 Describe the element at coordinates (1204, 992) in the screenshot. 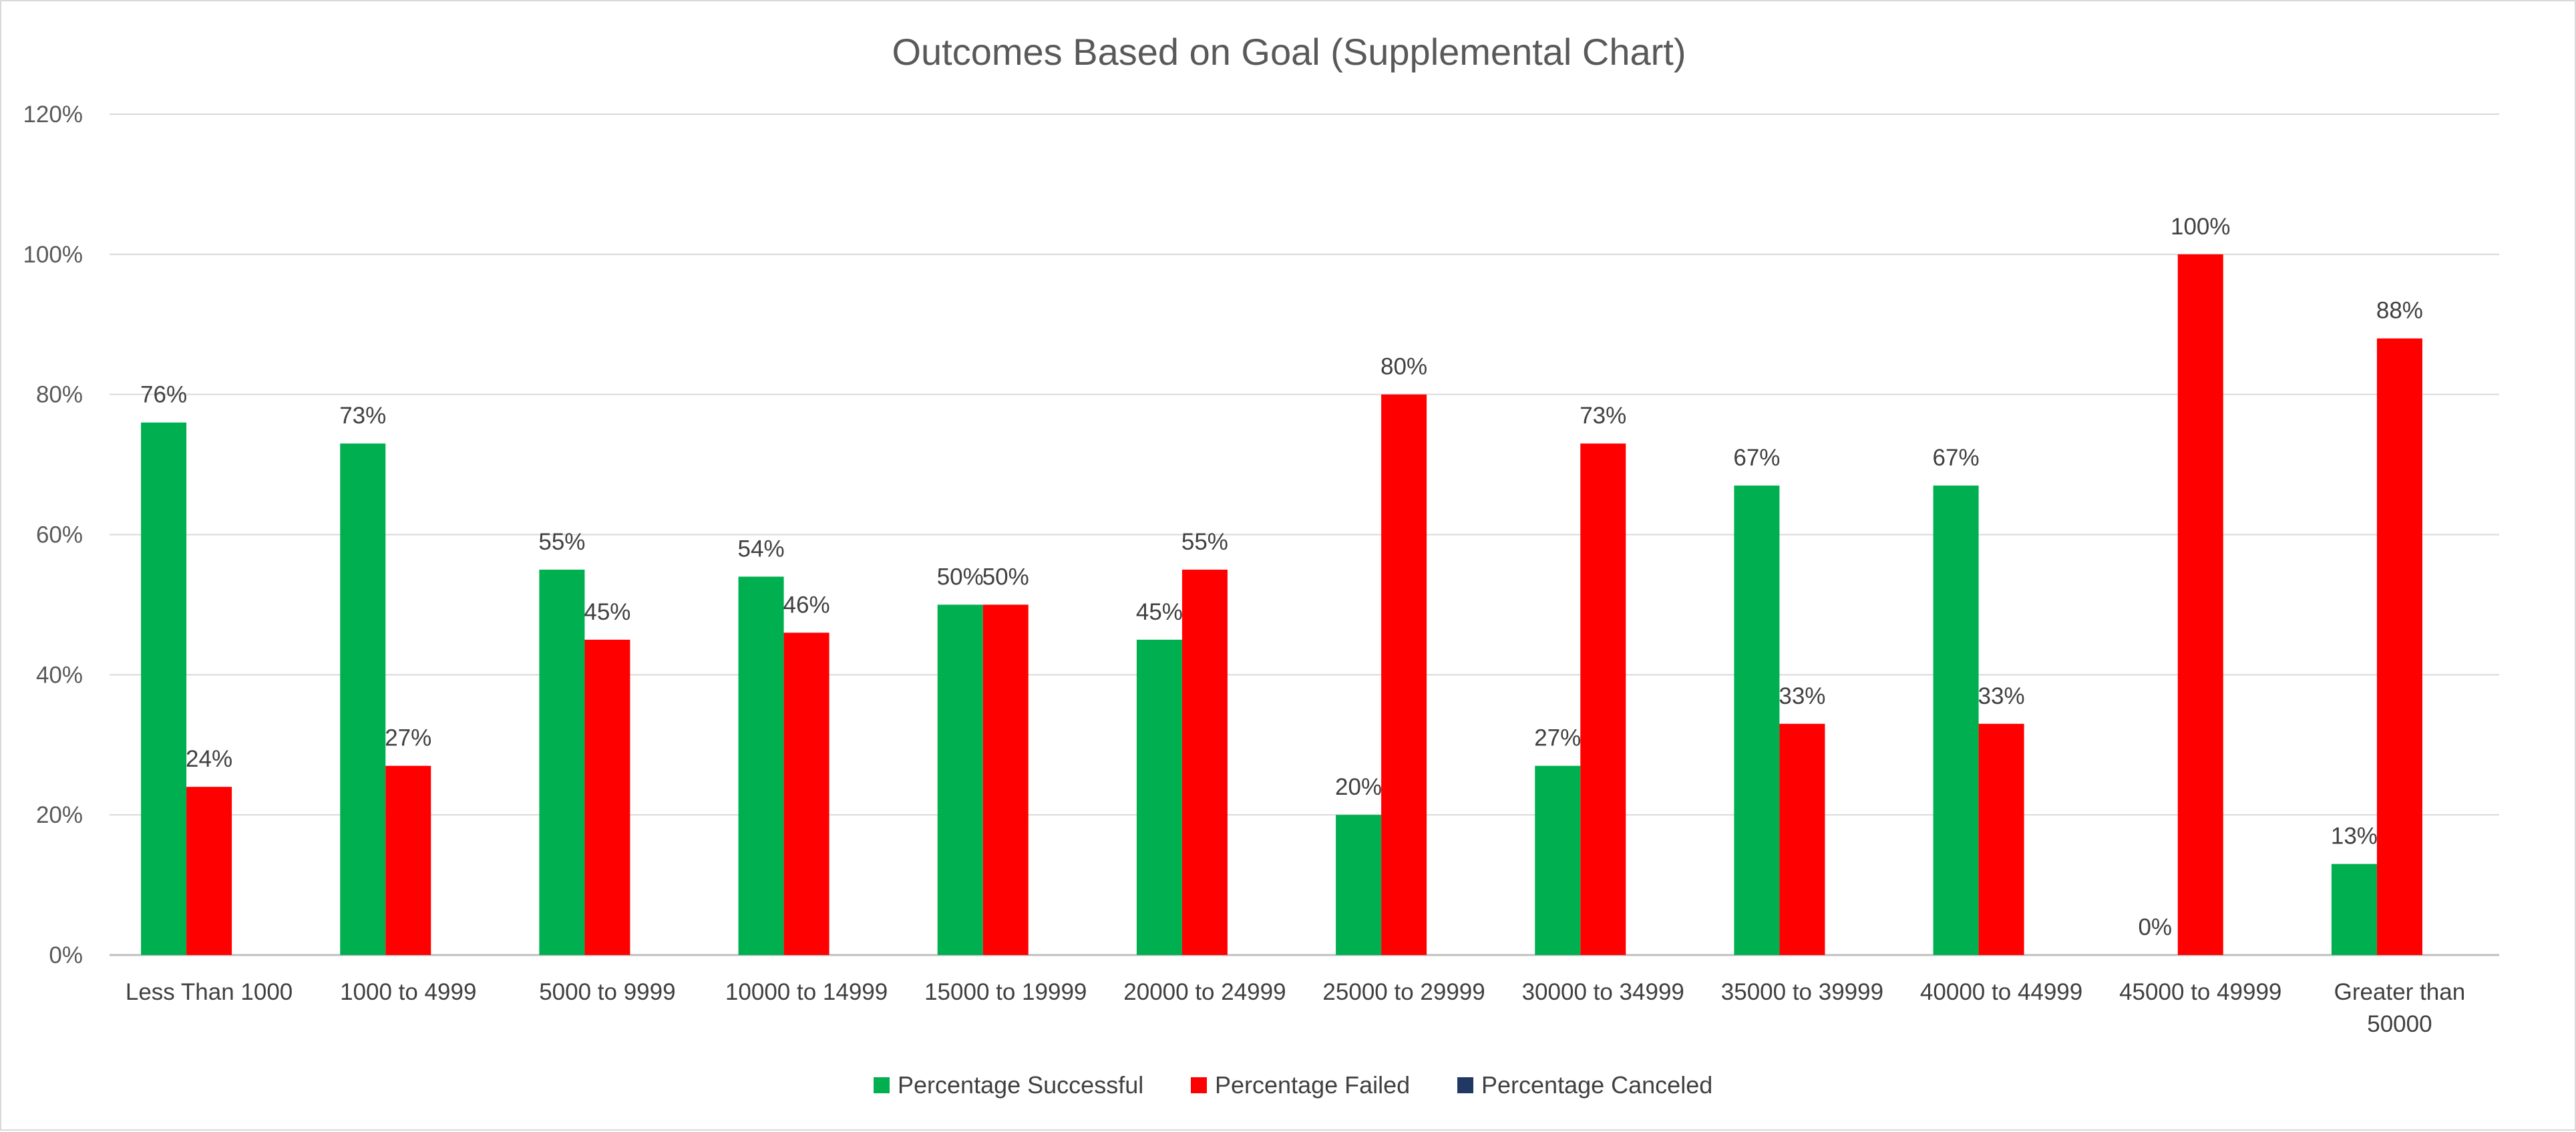

I see `x-category-label: 20000 to 24999` at that location.